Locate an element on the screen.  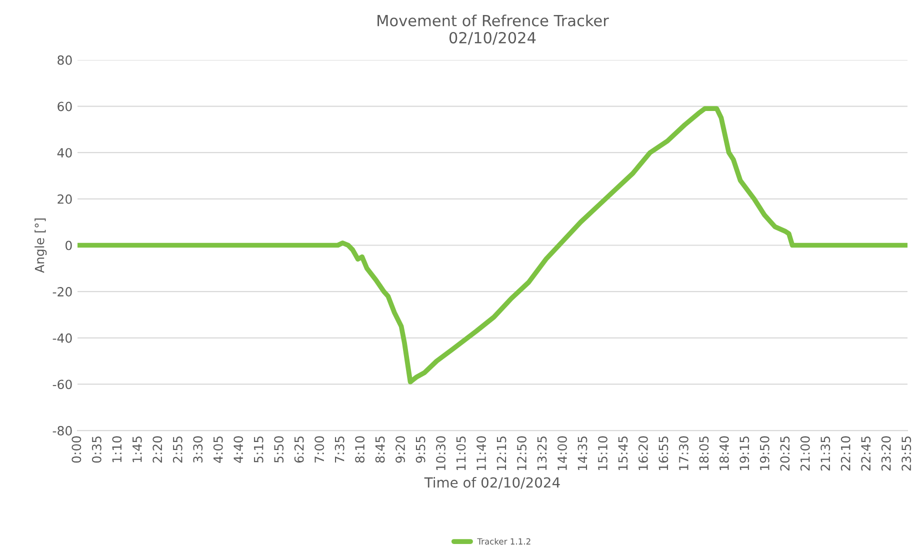
x-tick-label: 4:40 is located at coordinates (239, 449).